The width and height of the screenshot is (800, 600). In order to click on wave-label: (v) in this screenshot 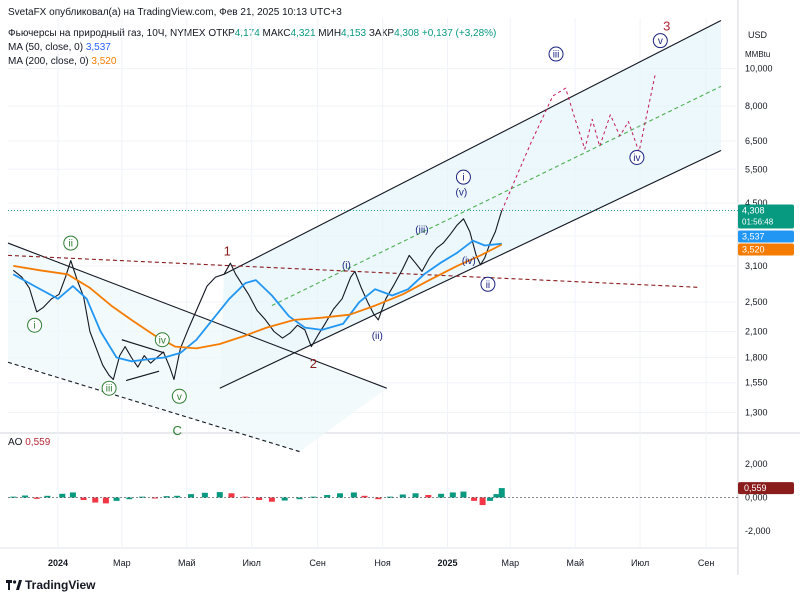, I will do `click(461, 193)`.